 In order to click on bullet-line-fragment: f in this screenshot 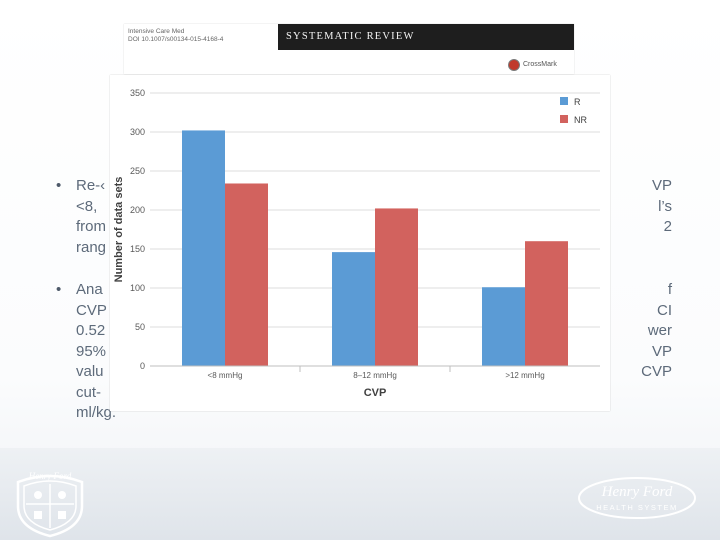, I will do `click(669, 289)`.